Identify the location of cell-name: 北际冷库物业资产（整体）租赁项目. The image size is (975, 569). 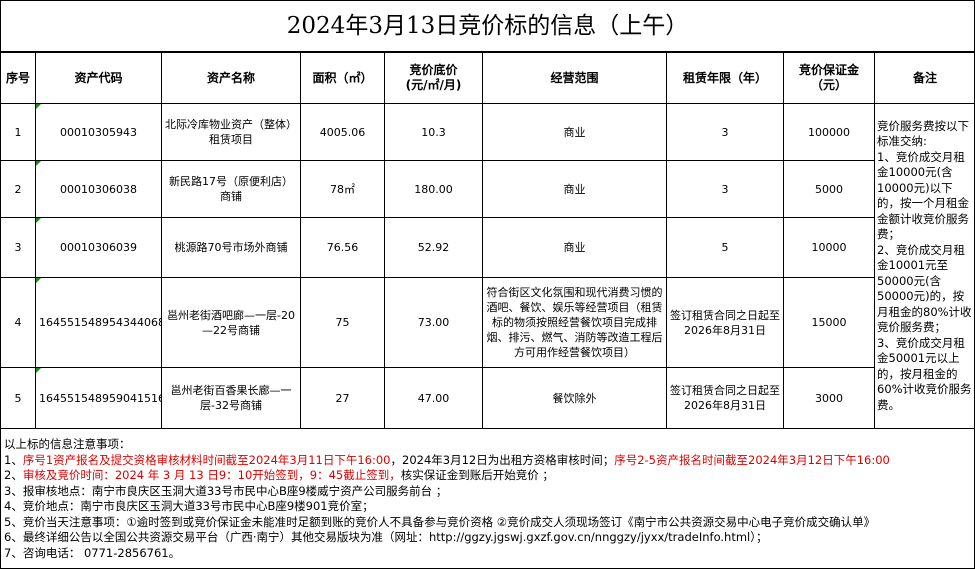
(231, 132).